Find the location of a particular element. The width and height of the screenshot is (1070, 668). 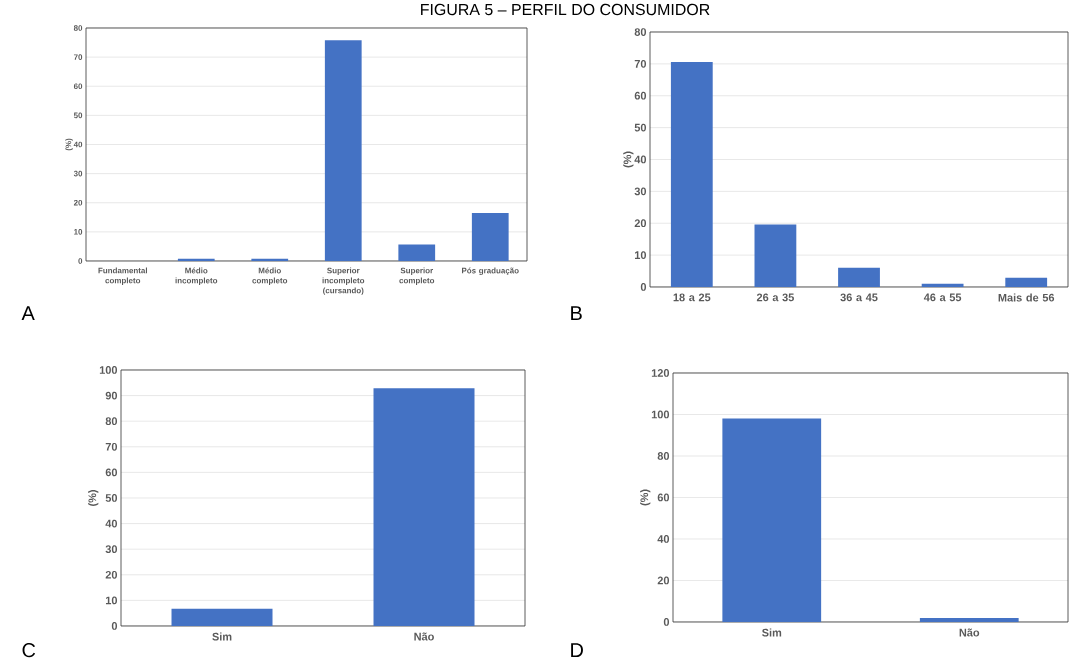

x-tick-label: 26 a 35 is located at coordinates (775, 297).